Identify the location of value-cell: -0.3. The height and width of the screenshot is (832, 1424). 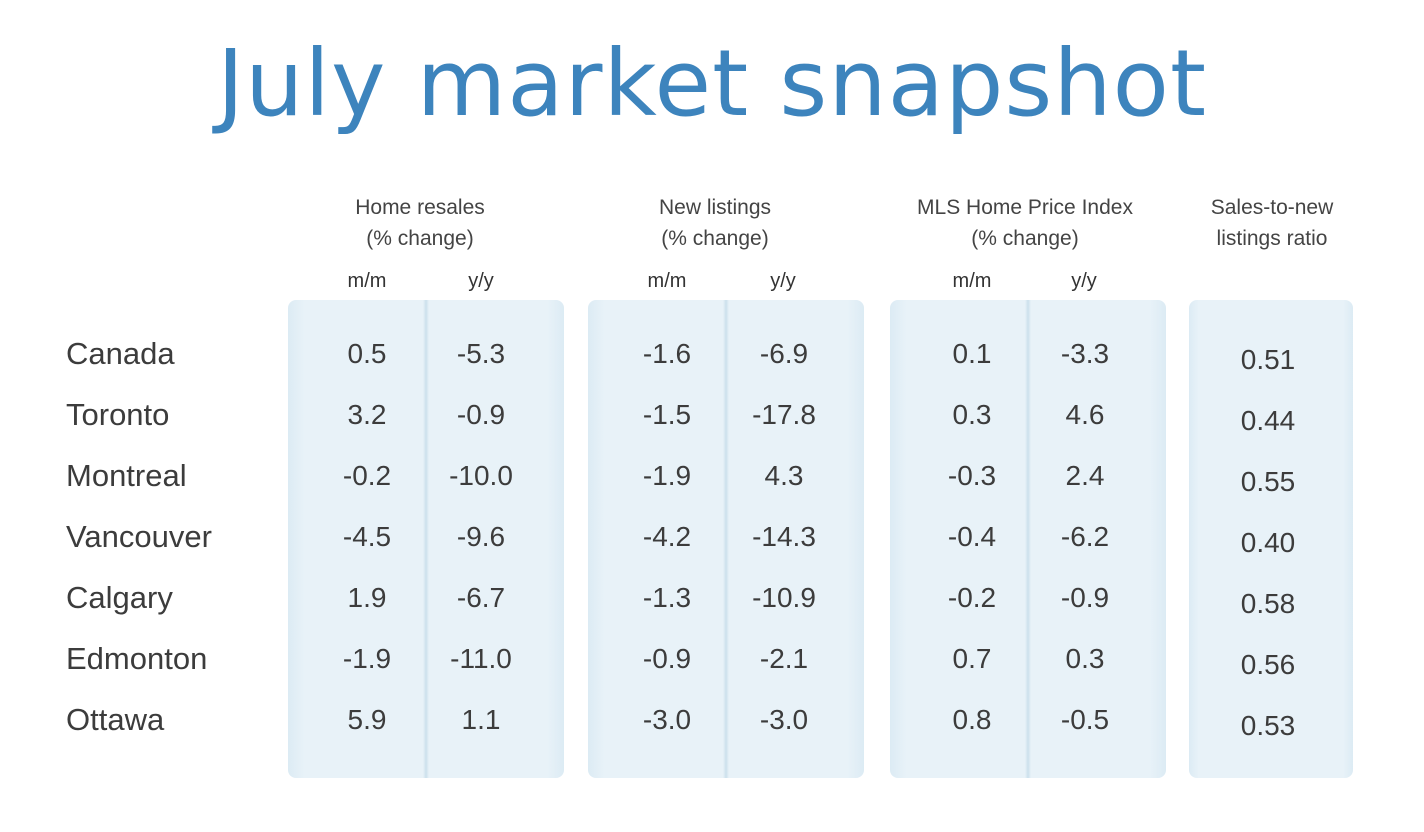
(972, 475).